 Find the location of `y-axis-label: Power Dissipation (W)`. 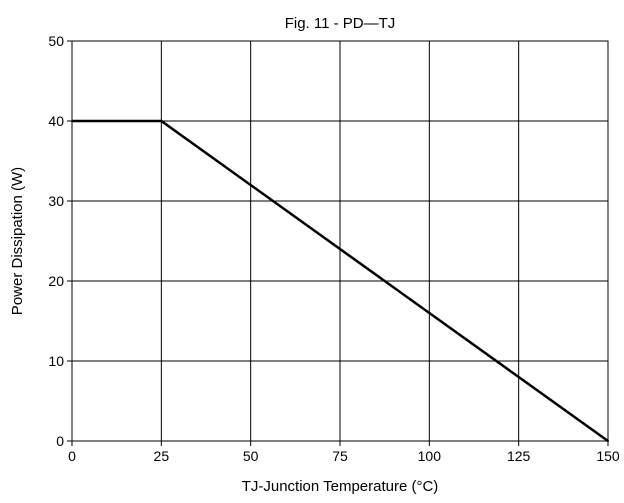

y-axis-label: Power Dissipation (W) is located at coordinates (17, 241).